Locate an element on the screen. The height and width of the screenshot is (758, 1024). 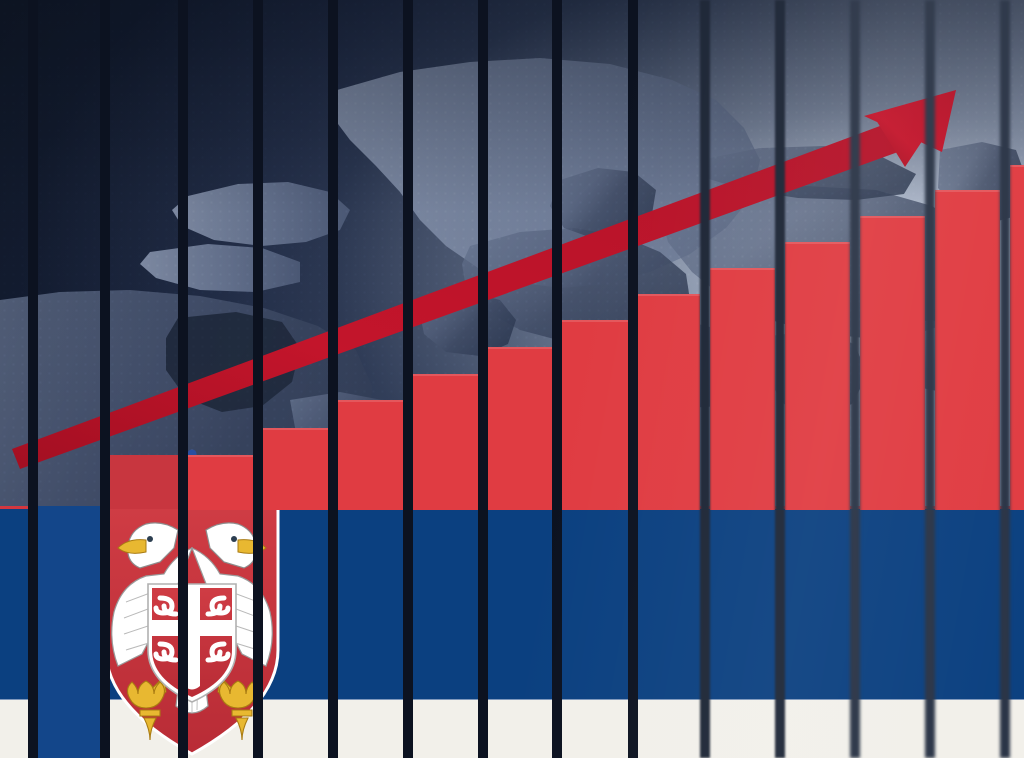
coa-fleur-de-lis is located at coordinates (192, 710).